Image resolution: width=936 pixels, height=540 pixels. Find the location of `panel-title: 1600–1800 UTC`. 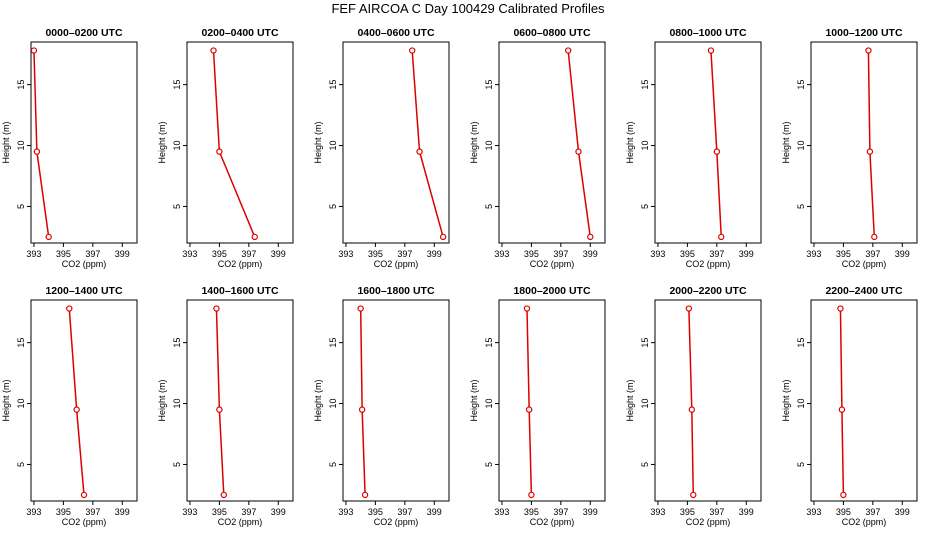

panel-title: 1600–1800 UTC is located at coordinates (395, 291).